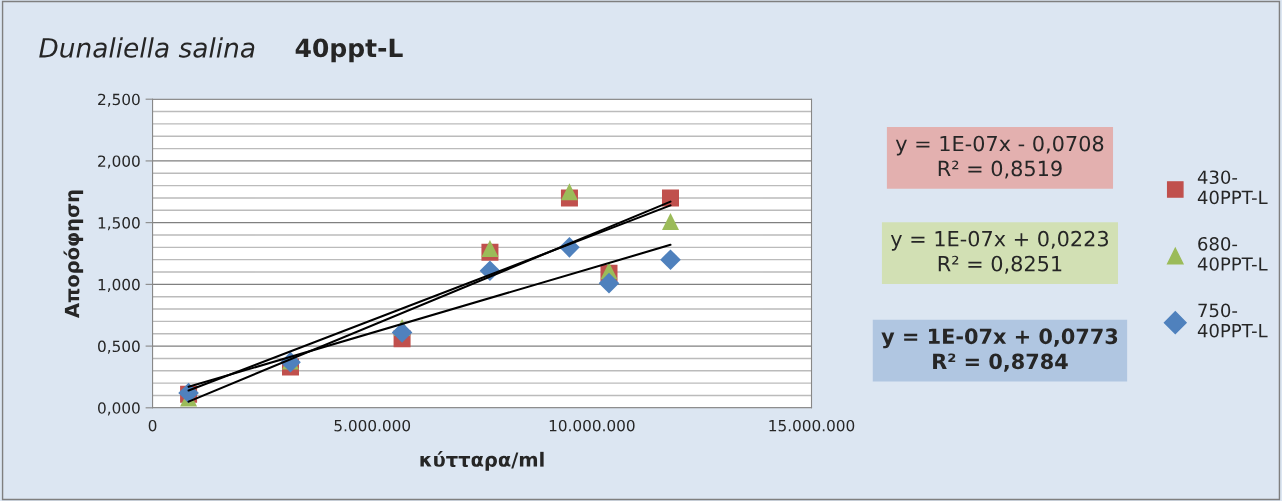 The height and width of the screenshot is (501, 1282). What do you see at coordinates (119, 409) in the screenshot?
I see `y-tick-label: 0,000` at bounding box center [119, 409].